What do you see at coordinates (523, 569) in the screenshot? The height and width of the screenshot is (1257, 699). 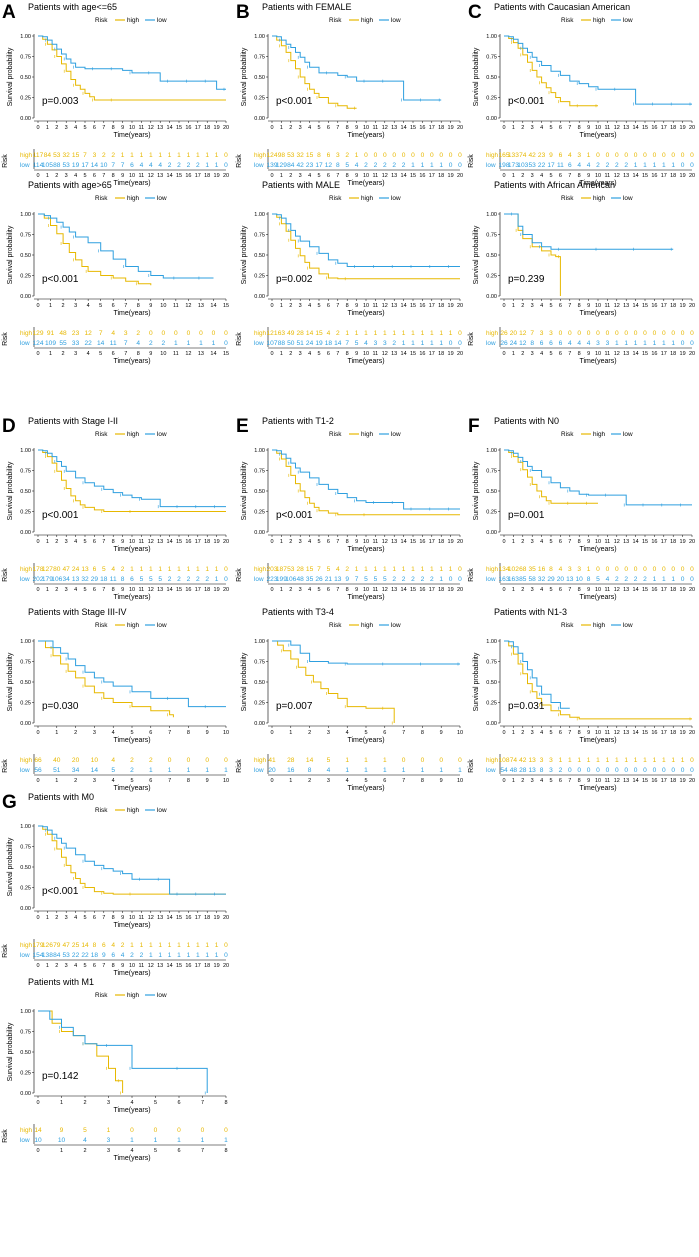 I see `risk-count-high: 68` at bounding box center [523, 569].